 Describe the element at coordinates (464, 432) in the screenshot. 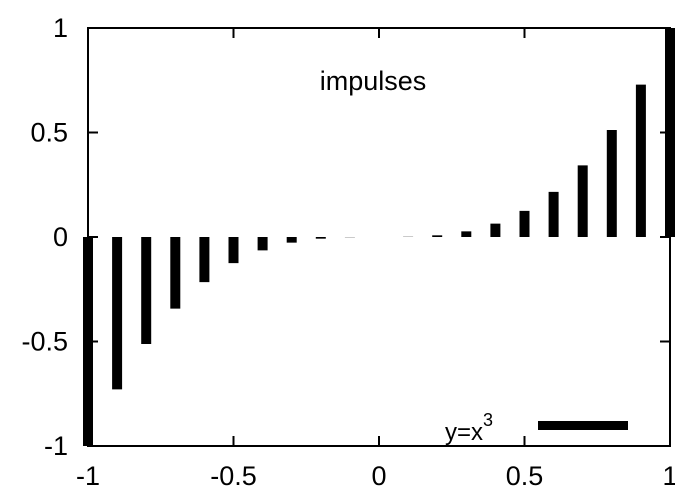

I see `legend-label-base: y=x` at that location.